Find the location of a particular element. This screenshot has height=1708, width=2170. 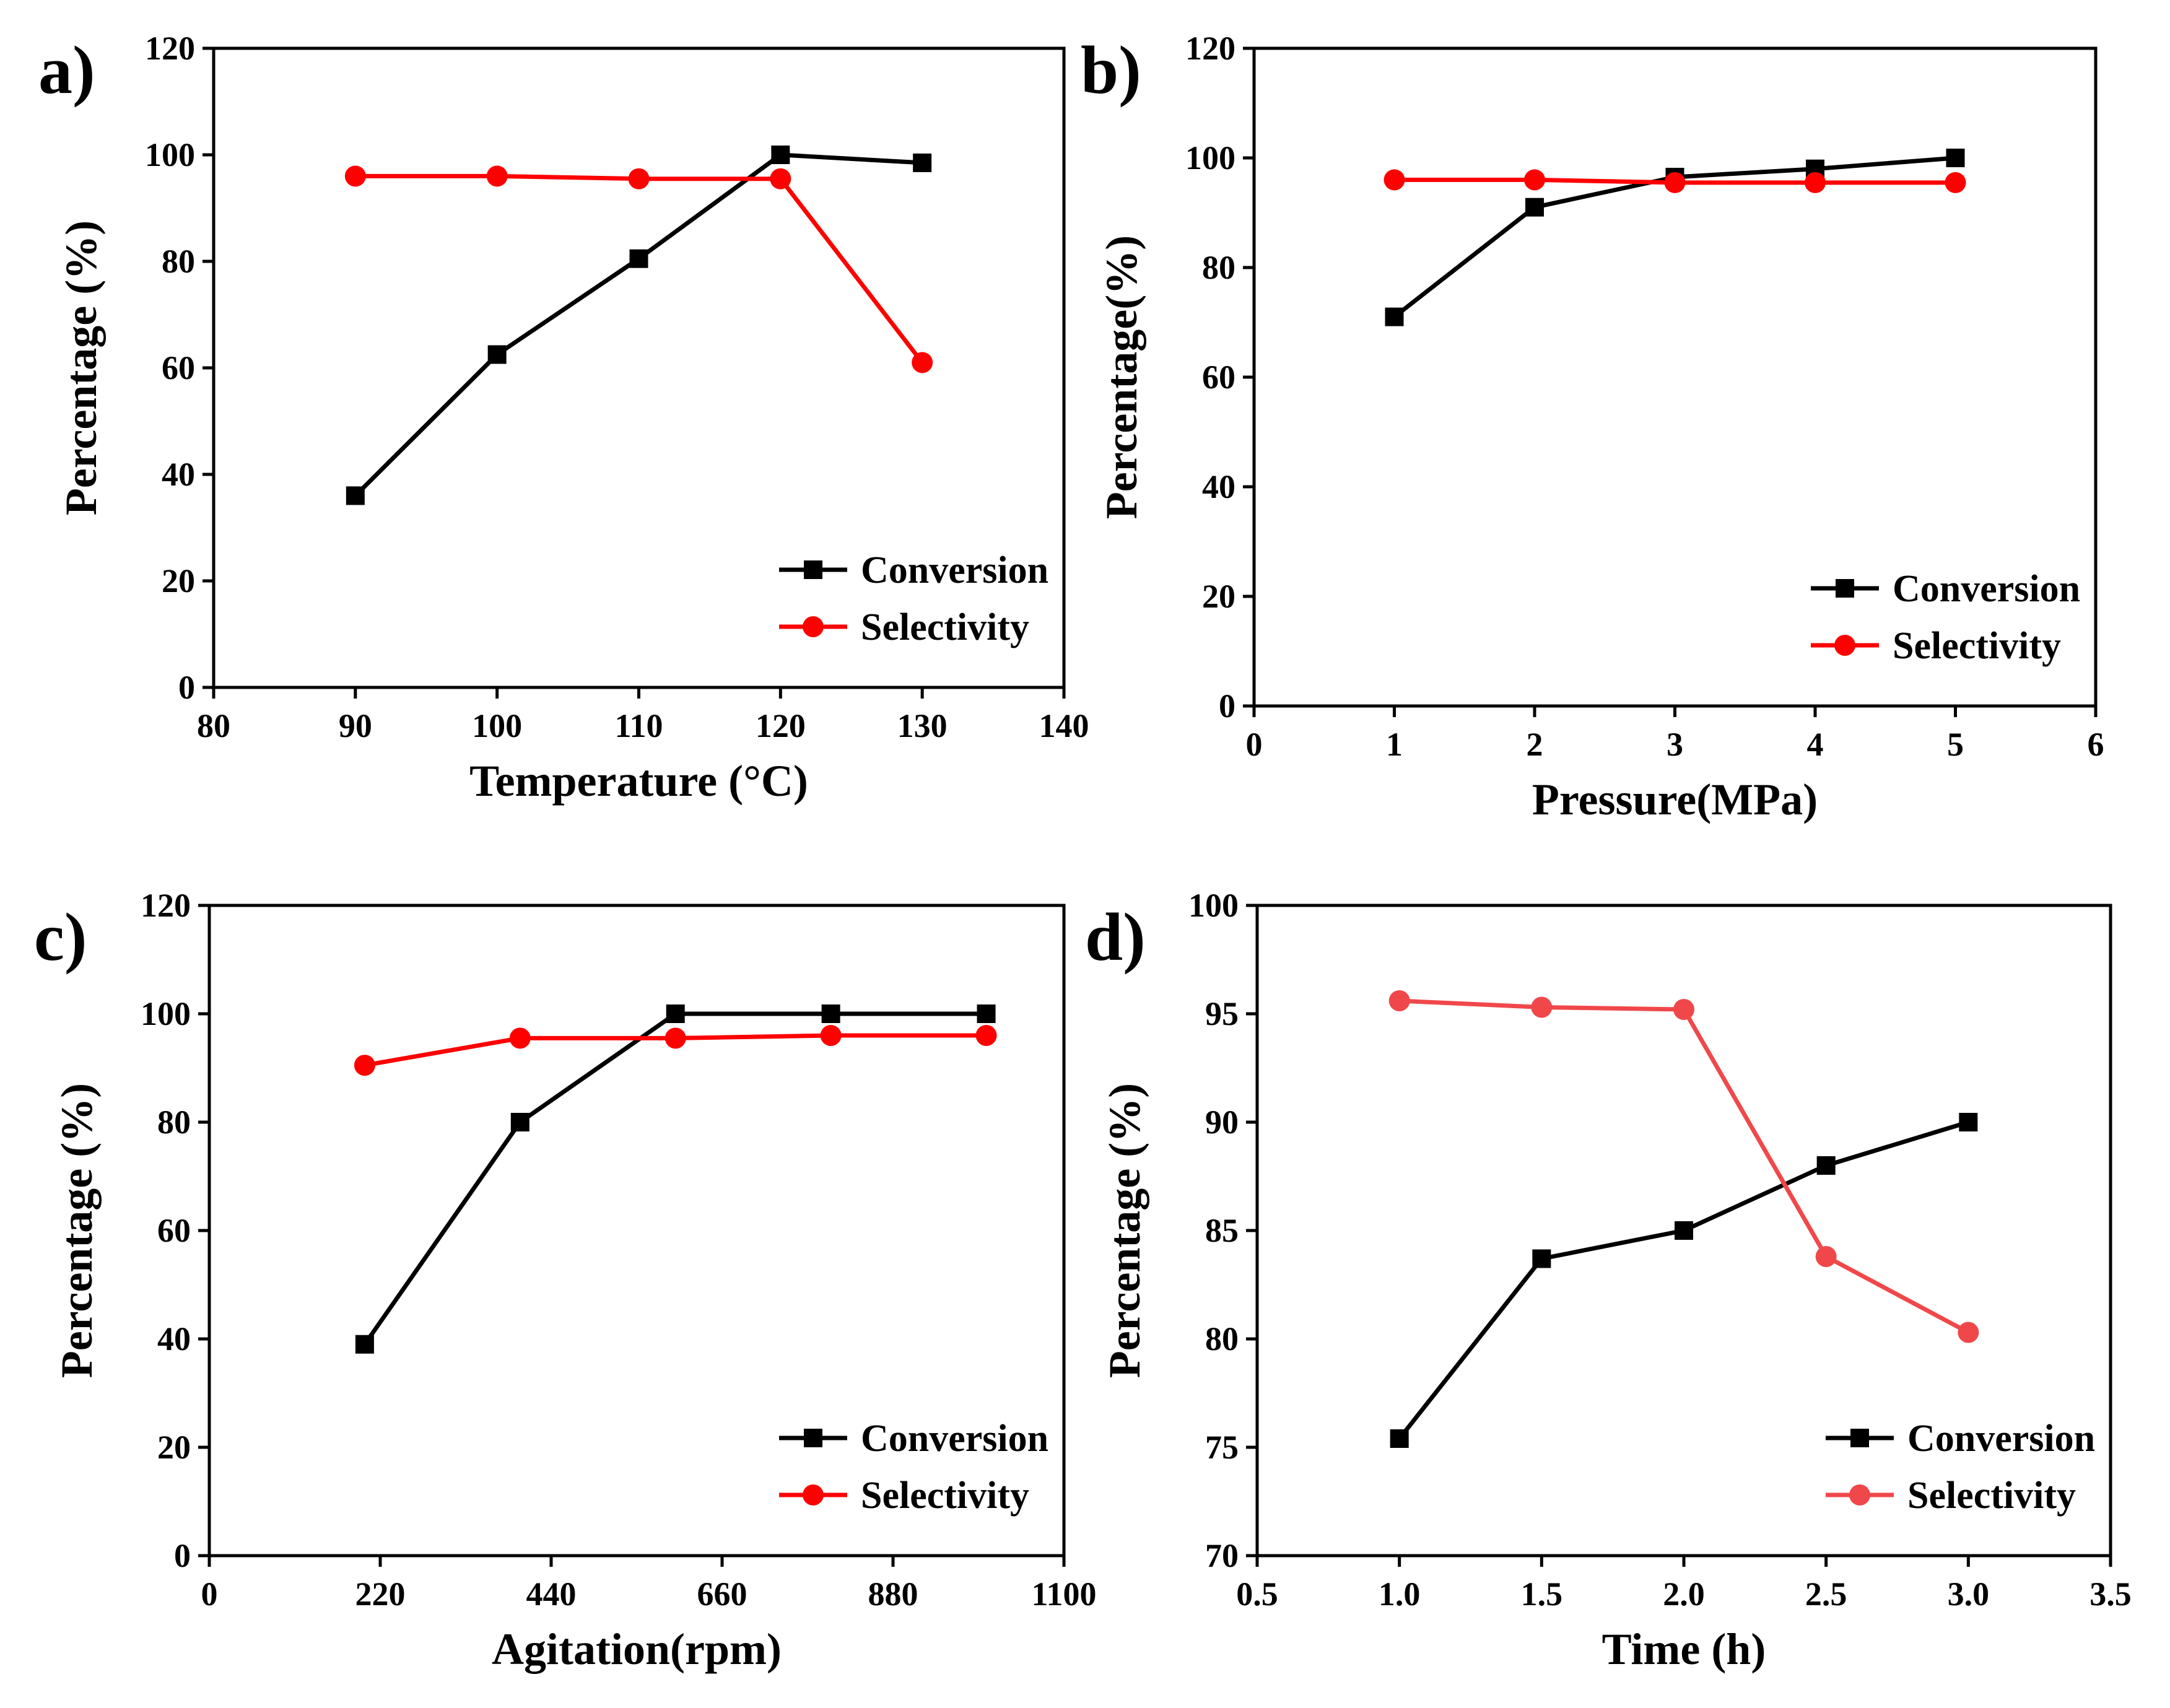

panel-label: b) is located at coordinates (1111, 70).